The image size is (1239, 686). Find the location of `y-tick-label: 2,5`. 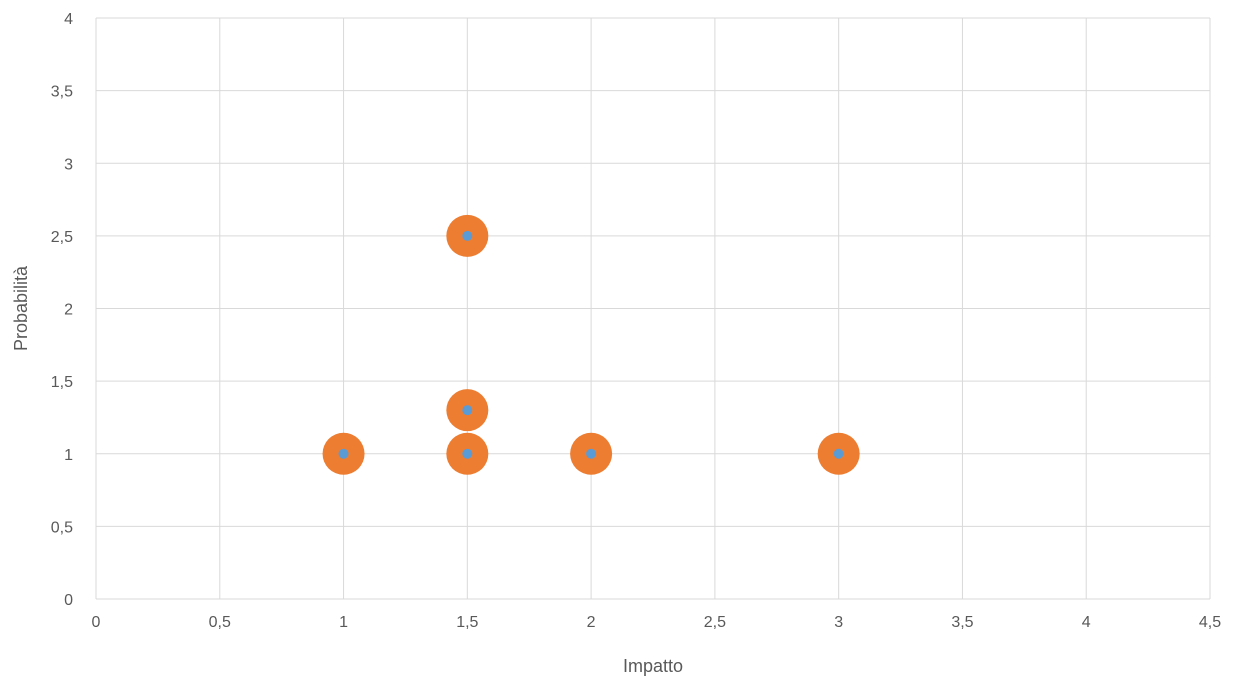

y-tick-label: 2,5 is located at coordinates (62, 237).